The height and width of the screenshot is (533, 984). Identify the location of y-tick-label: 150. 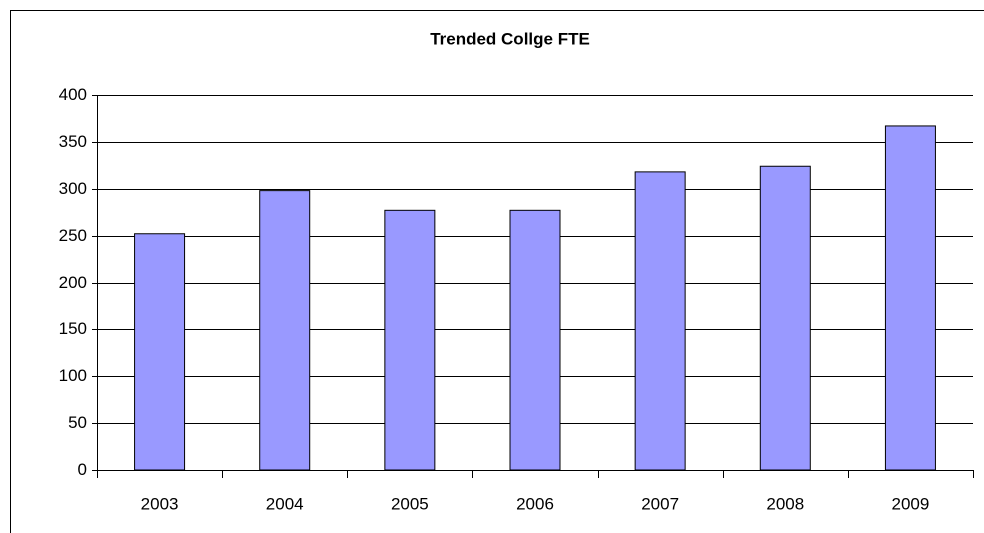
(73, 328).